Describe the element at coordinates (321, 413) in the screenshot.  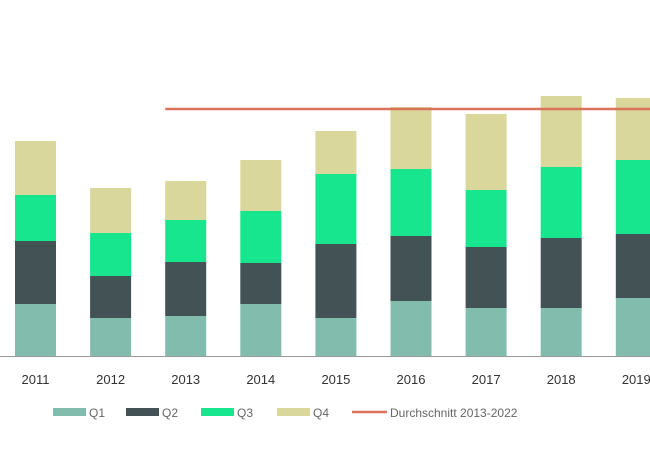
I see `legend-label: Q4` at that location.